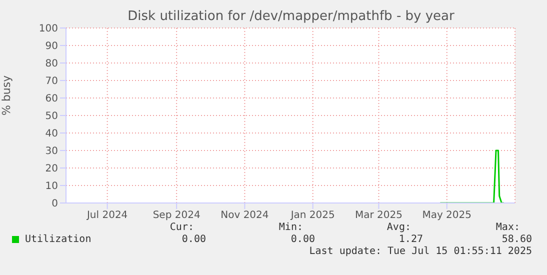 The image size is (547, 275). Describe the element at coordinates (378, 216) in the screenshot. I see `x-tick-label: Mar 2025` at that location.